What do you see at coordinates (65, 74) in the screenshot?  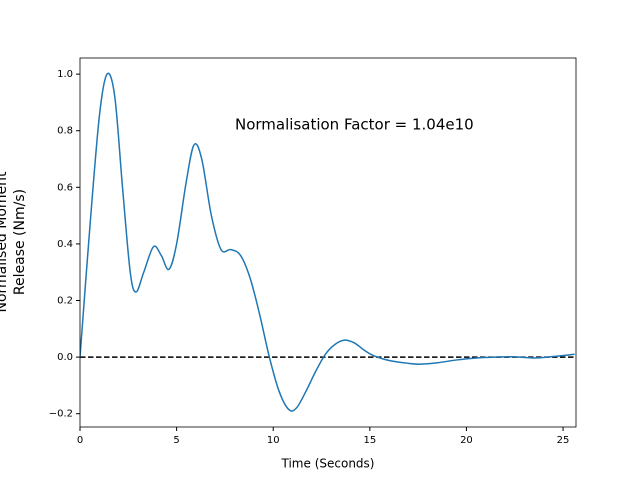 I see `y-tick-label: 1.0` at bounding box center [65, 74].